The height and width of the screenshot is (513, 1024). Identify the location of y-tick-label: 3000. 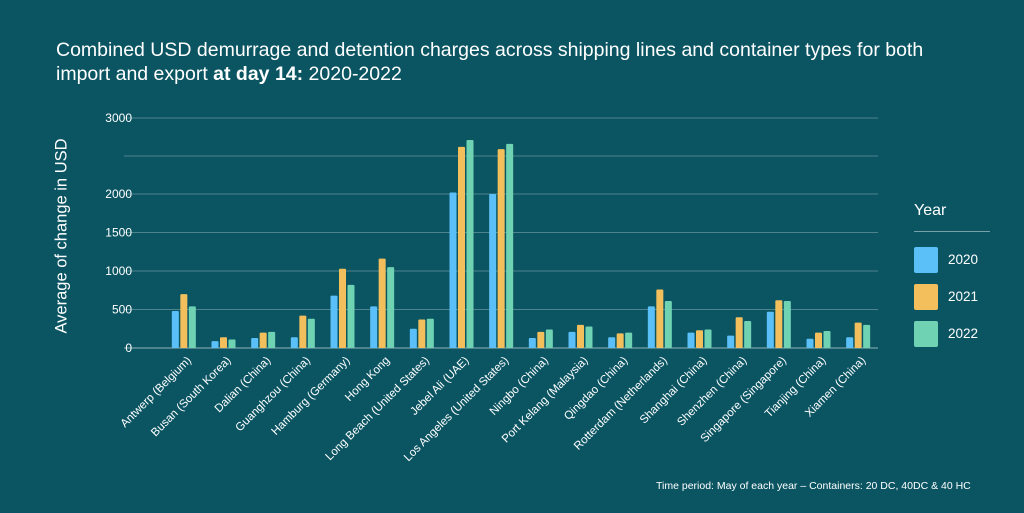
(118, 118).